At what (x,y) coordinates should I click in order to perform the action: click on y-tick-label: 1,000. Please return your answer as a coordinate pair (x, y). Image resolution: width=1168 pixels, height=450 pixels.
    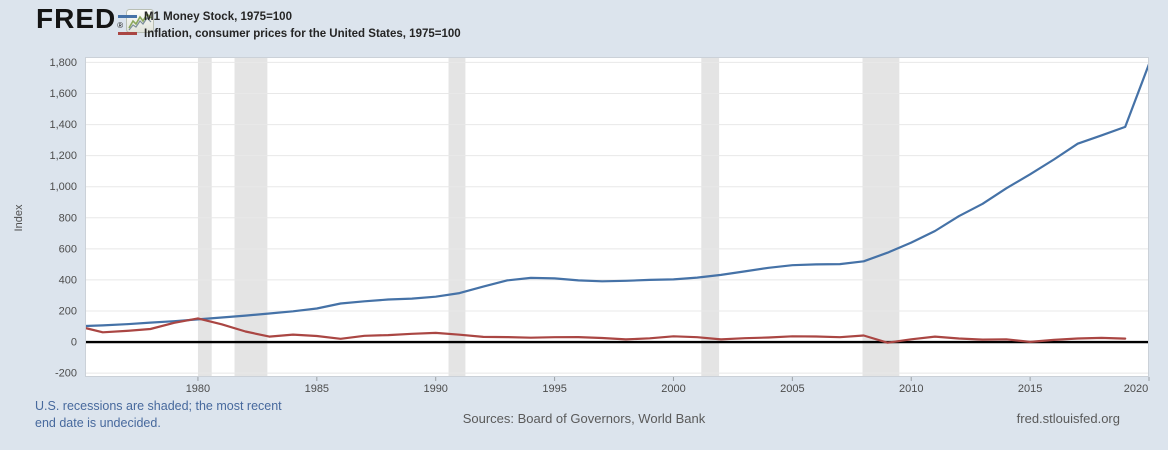
    Looking at the image, I should click on (63, 187).